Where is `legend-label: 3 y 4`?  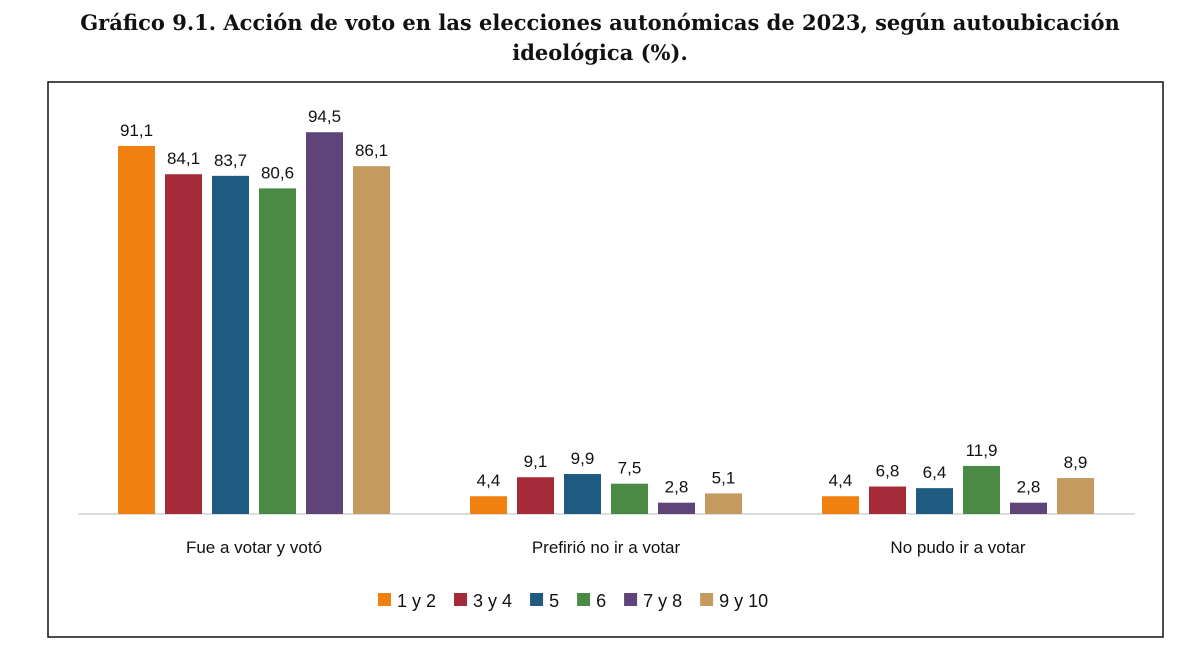 legend-label: 3 y 4 is located at coordinates (492, 601).